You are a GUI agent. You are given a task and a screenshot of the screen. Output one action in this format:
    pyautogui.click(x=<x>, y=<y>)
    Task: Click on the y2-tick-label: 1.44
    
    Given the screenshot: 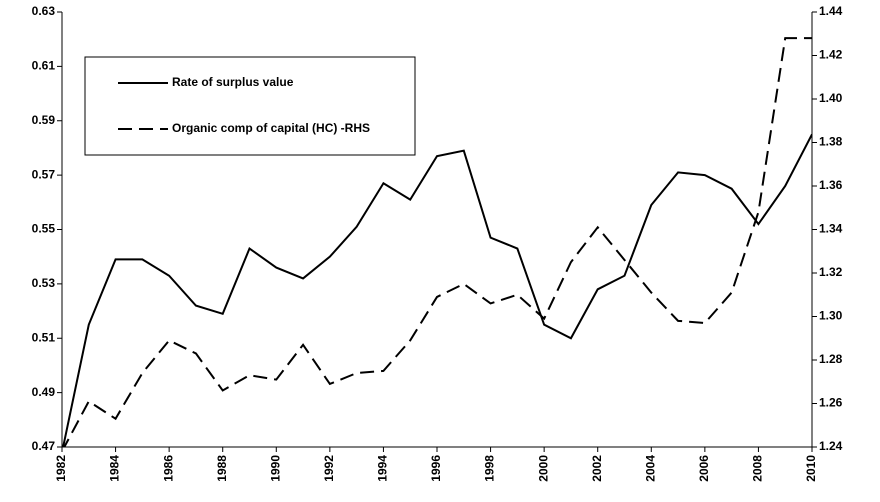 What is the action you would take?
    pyautogui.click(x=831, y=11)
    